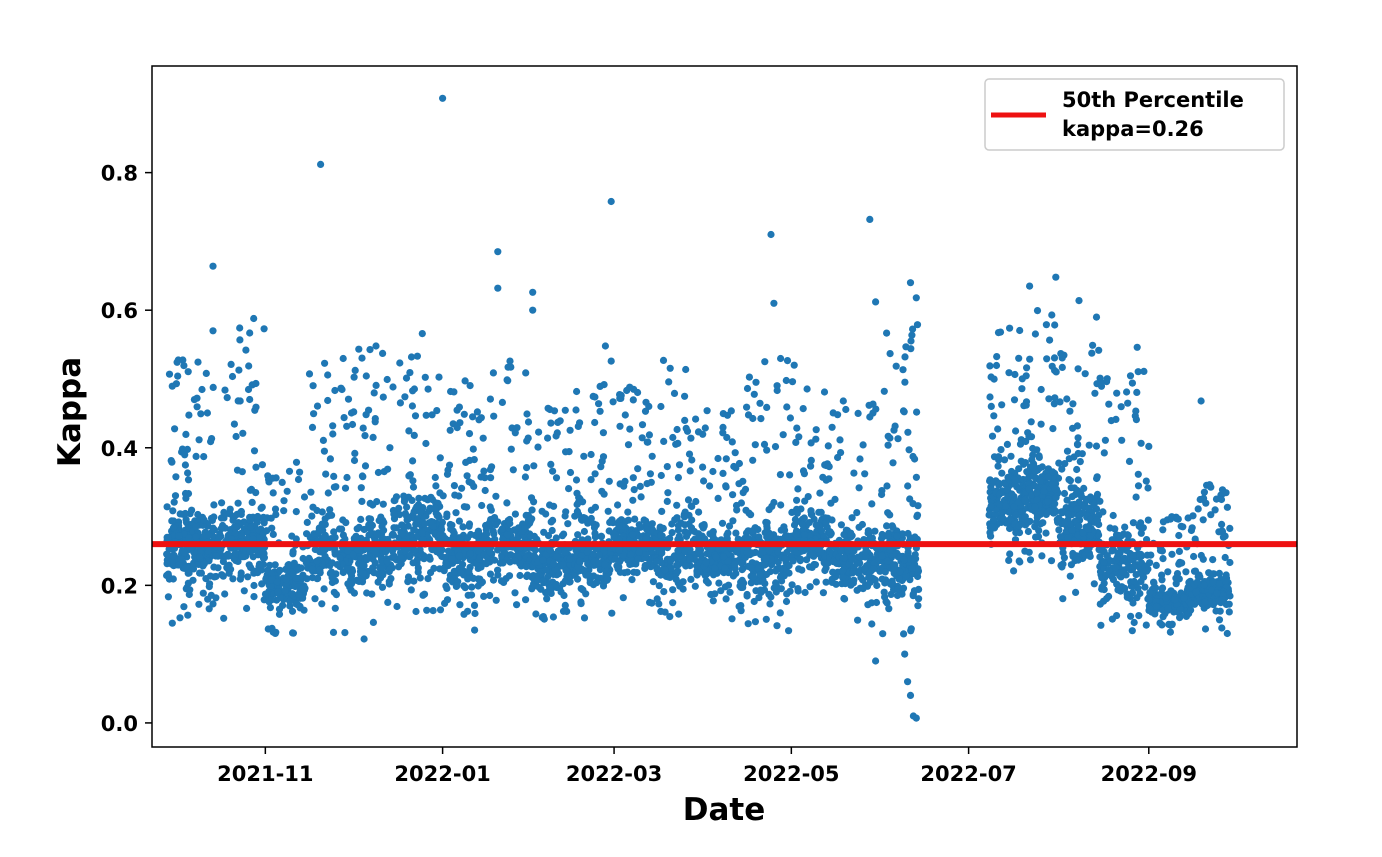  Describe the element at coordinates (1134, 114) in the screenshot. I see `legend-box` at that location.